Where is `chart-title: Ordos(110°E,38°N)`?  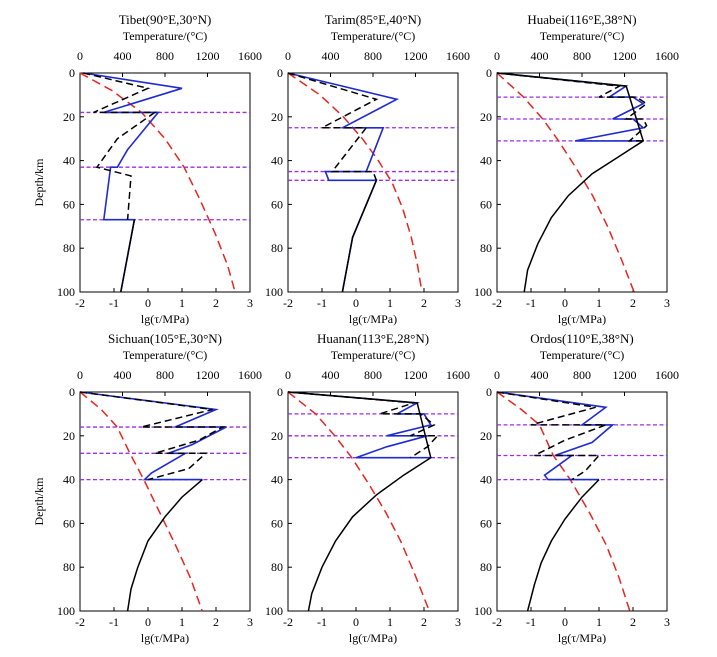 chart-title: Ordos(110°E,38°N) is located at coordinates (581, 338).